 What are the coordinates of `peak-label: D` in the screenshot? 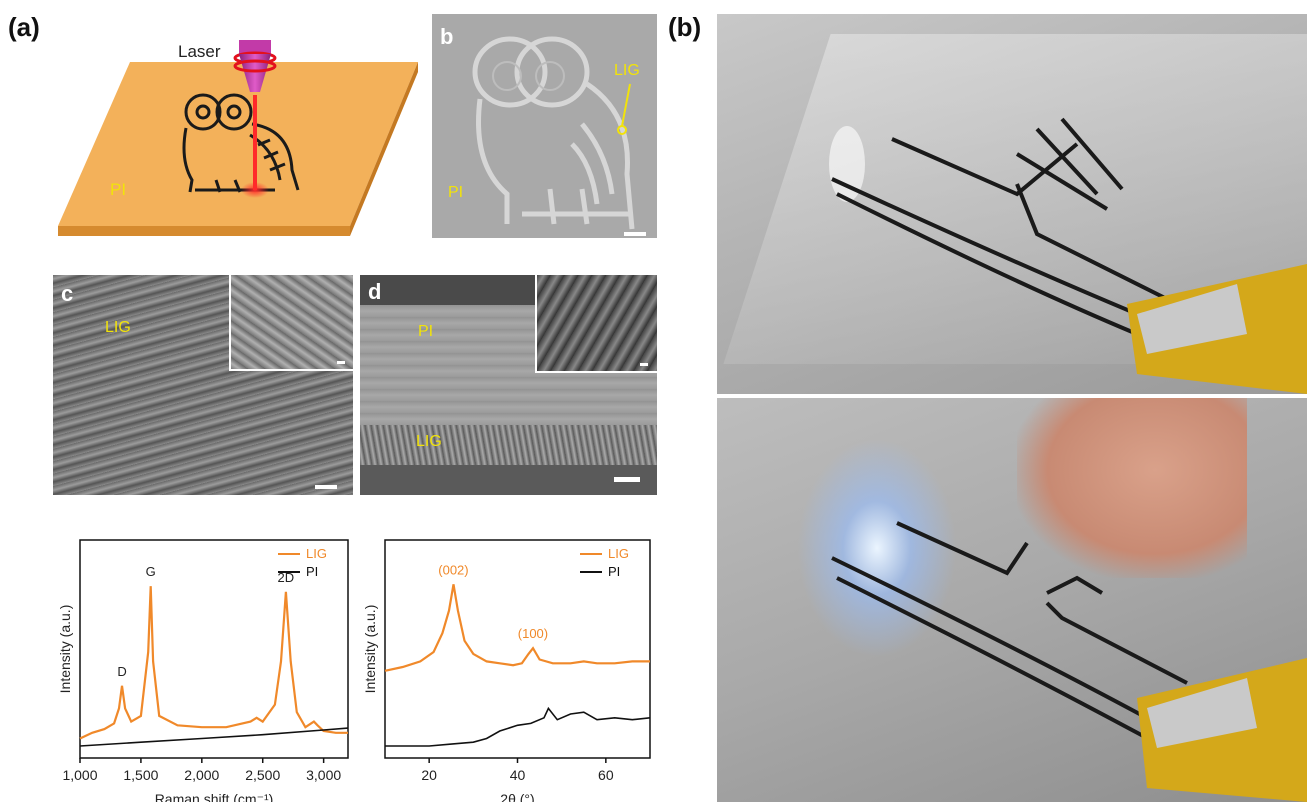 It's located at (121, 671).